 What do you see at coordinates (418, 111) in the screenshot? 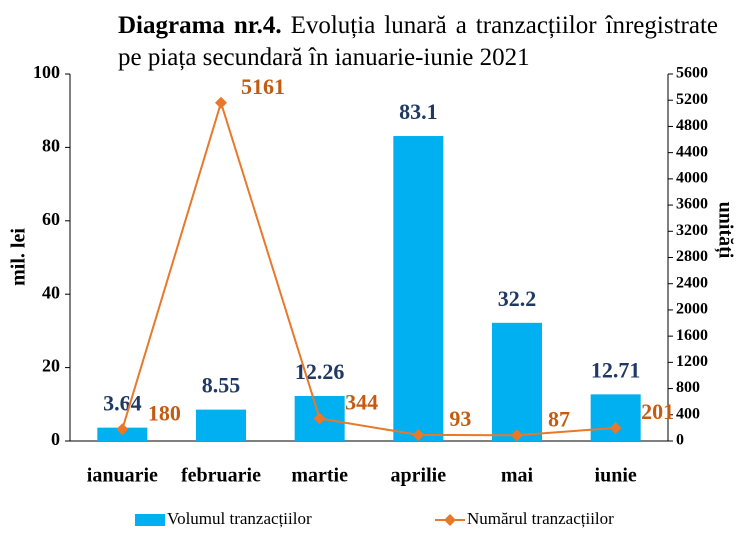
I see `bar-value-label: 83.1` at bounding box center [418, 111].